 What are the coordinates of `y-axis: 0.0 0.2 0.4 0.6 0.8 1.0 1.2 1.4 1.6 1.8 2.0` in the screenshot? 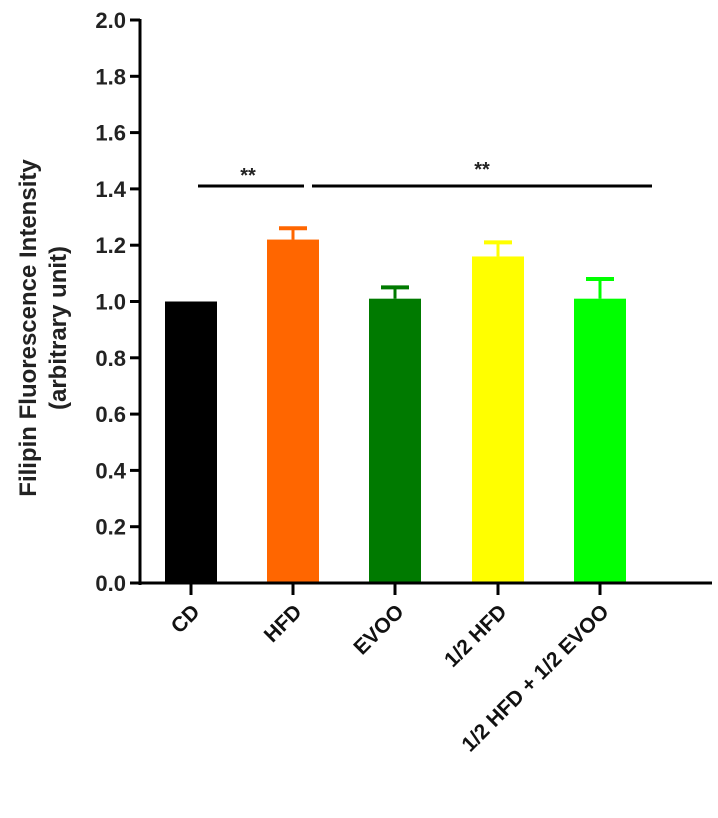 It's located at (118, 302).